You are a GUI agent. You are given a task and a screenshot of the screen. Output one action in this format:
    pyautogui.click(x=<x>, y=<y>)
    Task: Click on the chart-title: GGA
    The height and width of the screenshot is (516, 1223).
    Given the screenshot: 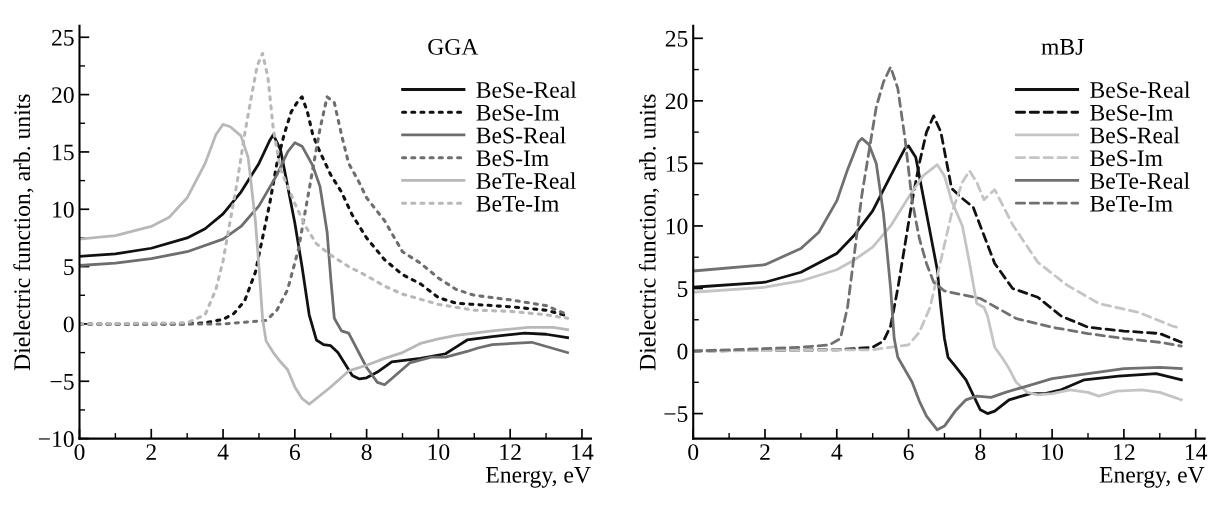 What is the action you would take?
    pyautogui.click(x=453, y=46)
    